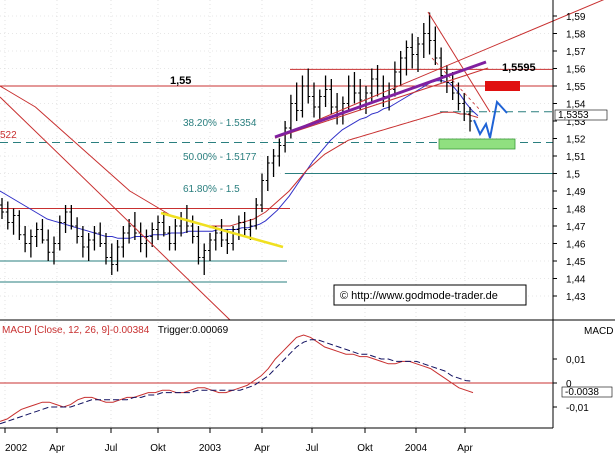 The height and width of the screenshot is (462, 615). What do you see at coordinates (222, 230) in the screenshot?
I see `yellow-trend-line` at bounding box center [222, 230].